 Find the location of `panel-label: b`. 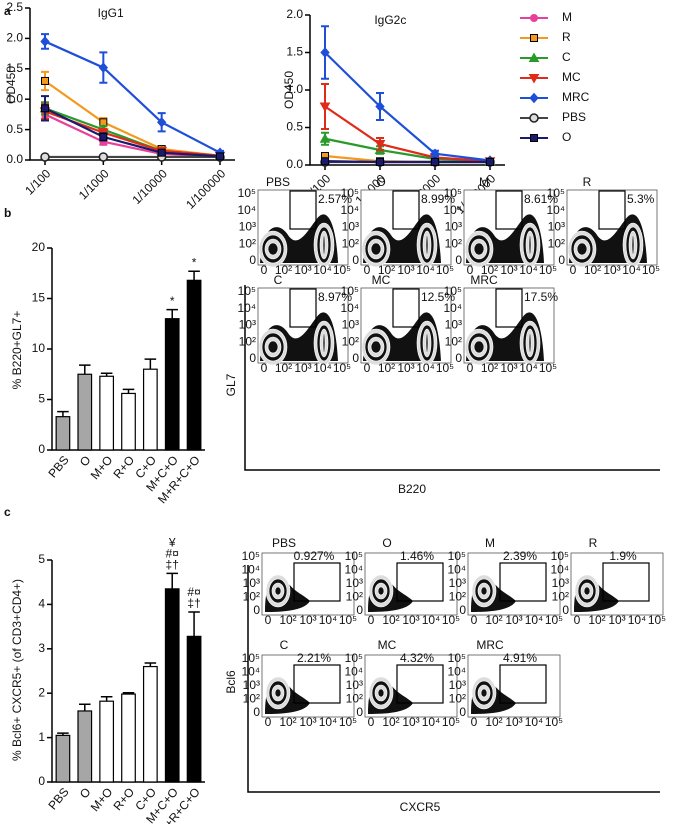

panel-label: b is located at coordinates (7, 213).